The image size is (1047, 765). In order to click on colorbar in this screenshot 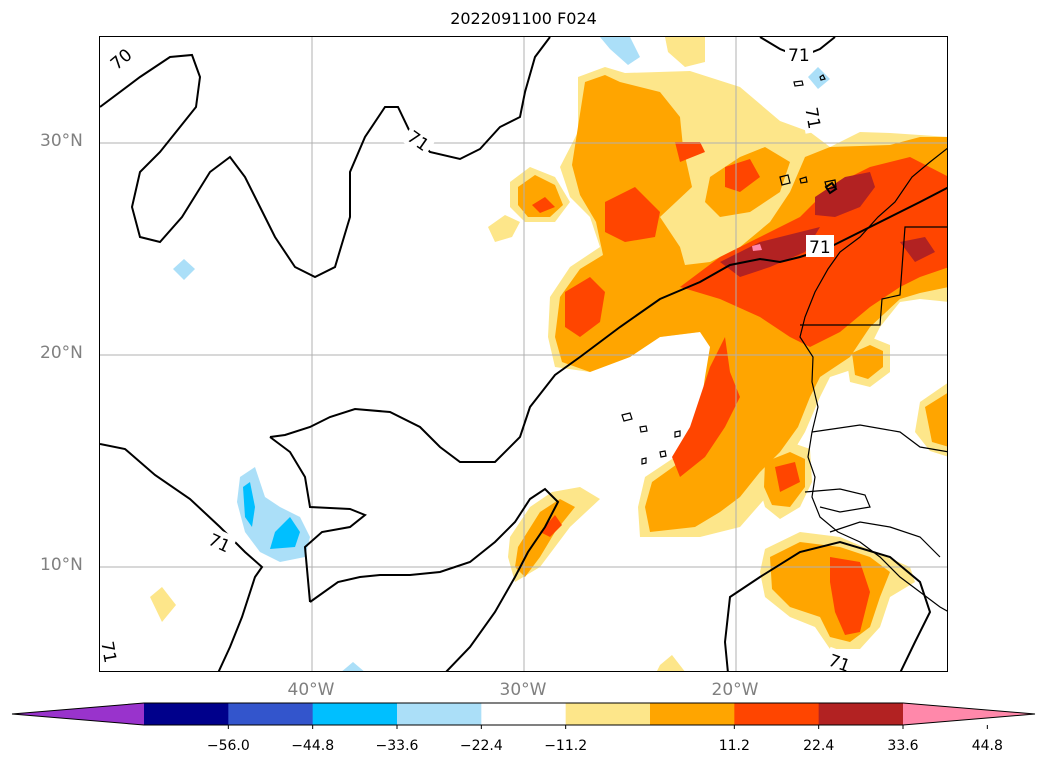, I will do `click(523, 715)`.